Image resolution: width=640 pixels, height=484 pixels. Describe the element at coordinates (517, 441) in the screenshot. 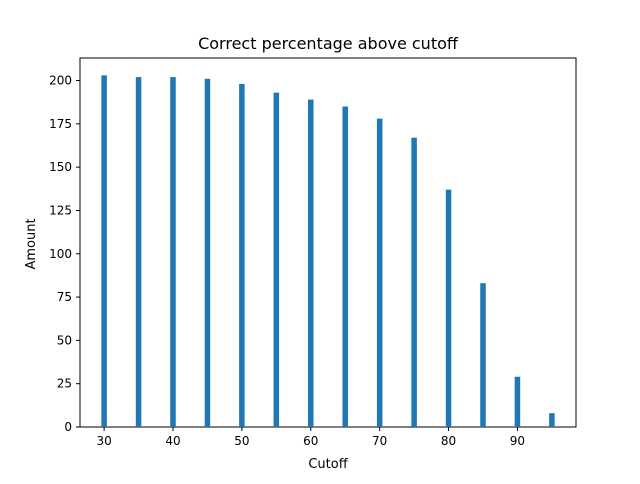

I see `x-tick-label: 90` at that location.